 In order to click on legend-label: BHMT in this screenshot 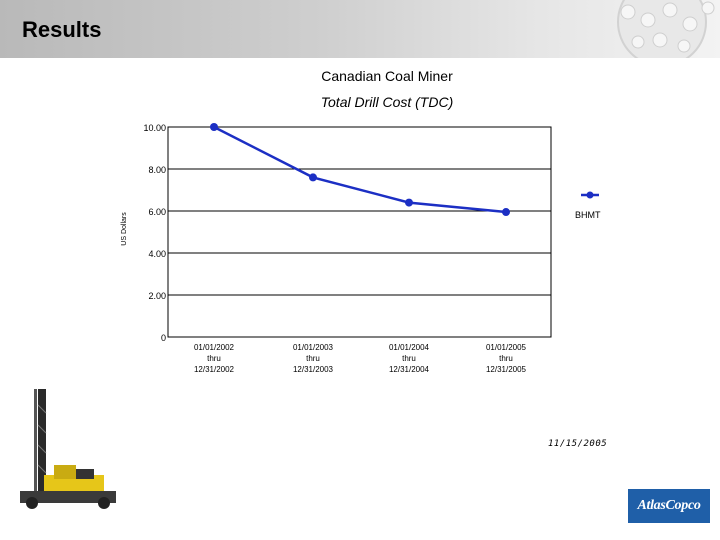, I will do `click(588, 215)`.